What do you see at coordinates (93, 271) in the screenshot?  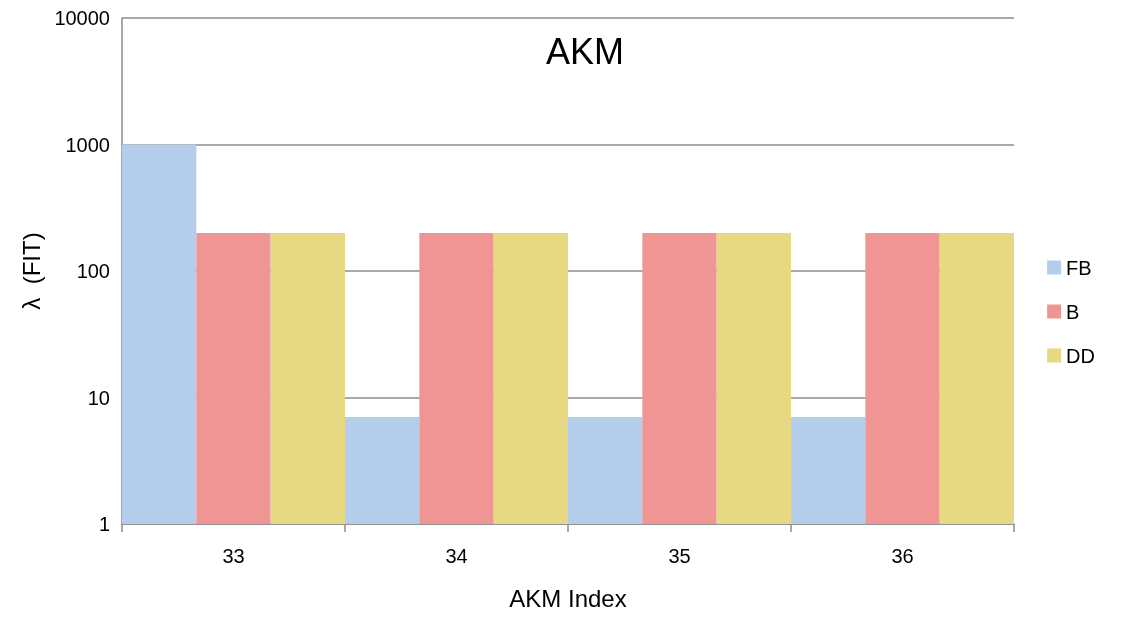 I see `y-tick-label: 100` at bounding box center [93, 271].